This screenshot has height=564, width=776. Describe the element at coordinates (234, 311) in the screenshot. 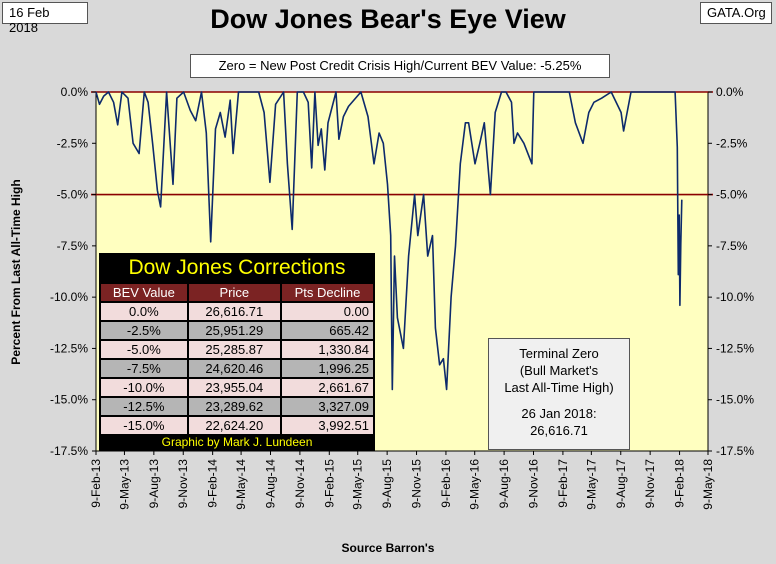

I see `price-cell: 26,616.71` at that location.